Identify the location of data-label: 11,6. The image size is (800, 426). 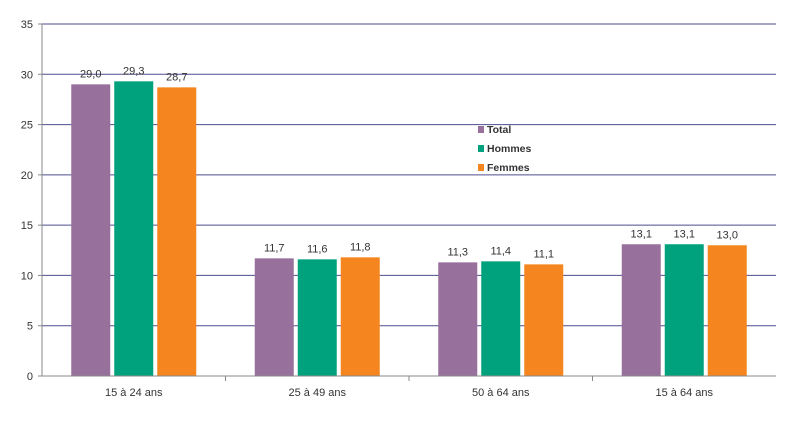
(317, 249).